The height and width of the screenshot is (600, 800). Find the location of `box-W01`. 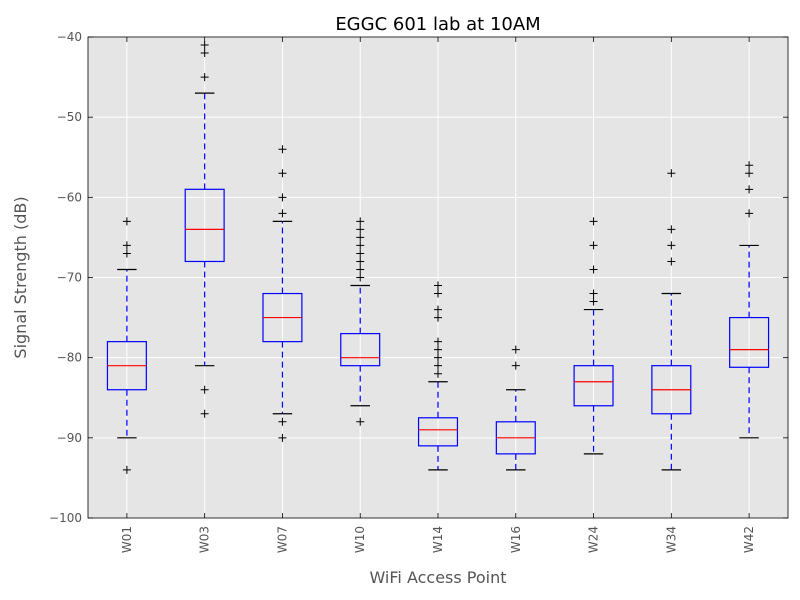

box-W01 is located at coordinates (126, 345).